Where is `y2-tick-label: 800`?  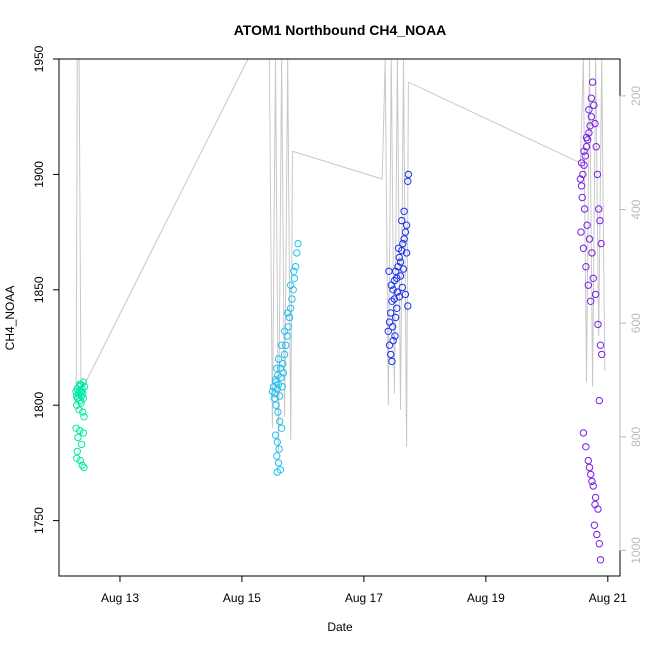 y2-tick-label: 800 is located at coordinates (636, 436).